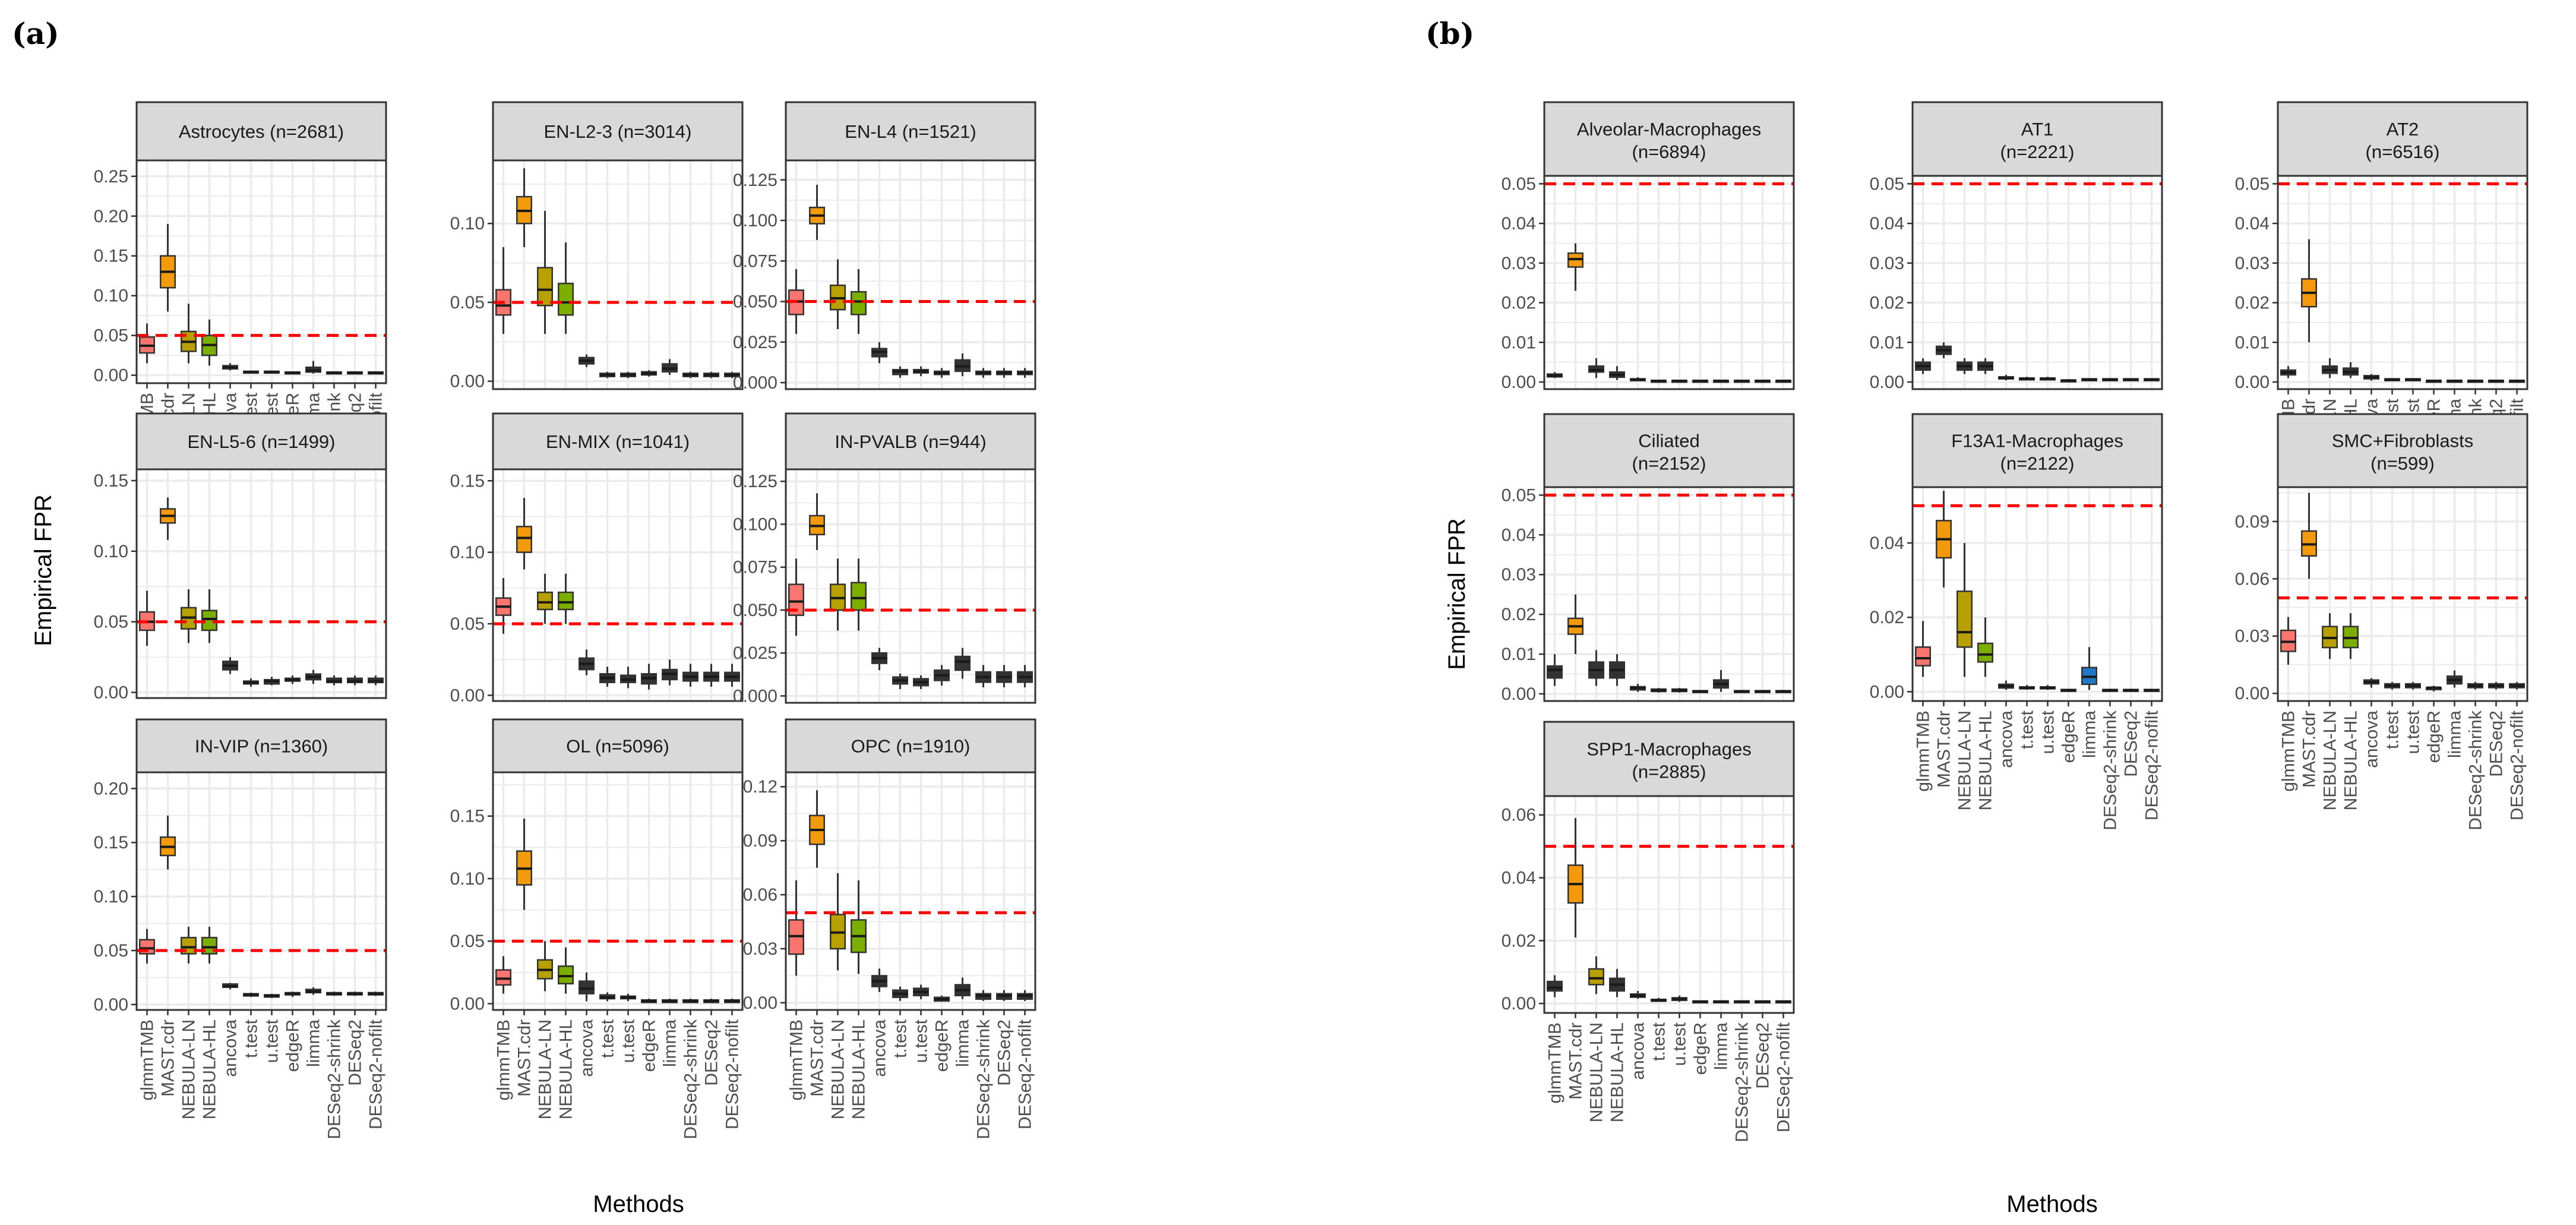 This screenshot has height=1225, width=2576. I want to click on facet-subtitle: (n=2221), so click(2037, 151).